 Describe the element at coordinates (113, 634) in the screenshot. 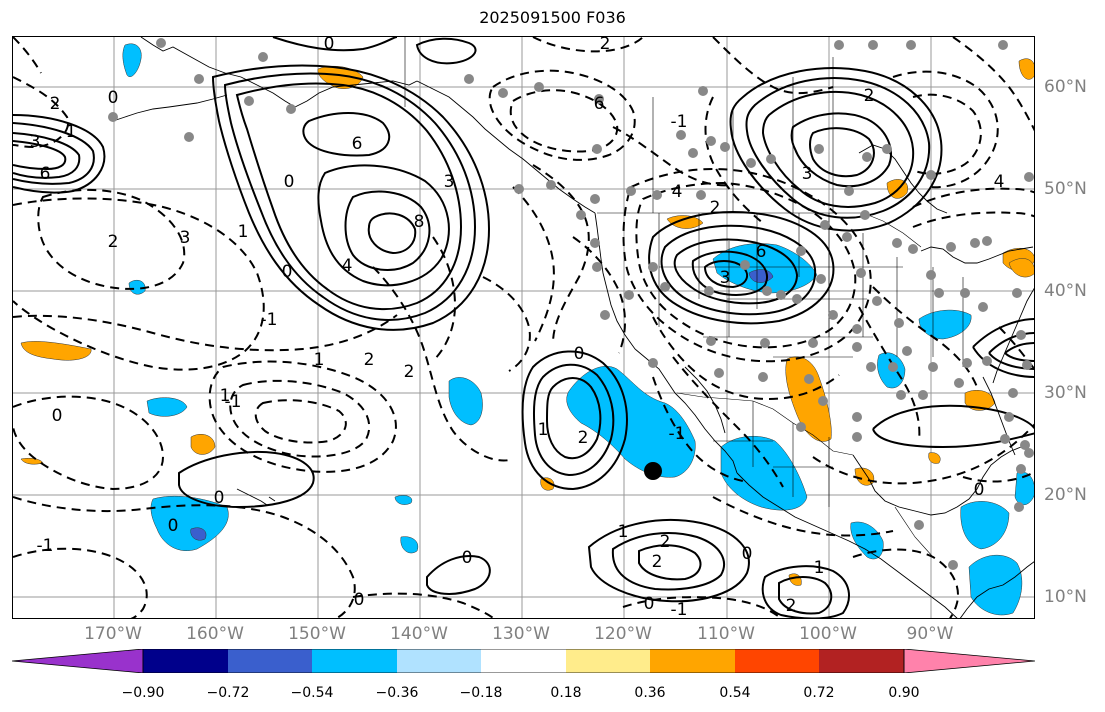

I see `lon-label: 170°W` at that location.